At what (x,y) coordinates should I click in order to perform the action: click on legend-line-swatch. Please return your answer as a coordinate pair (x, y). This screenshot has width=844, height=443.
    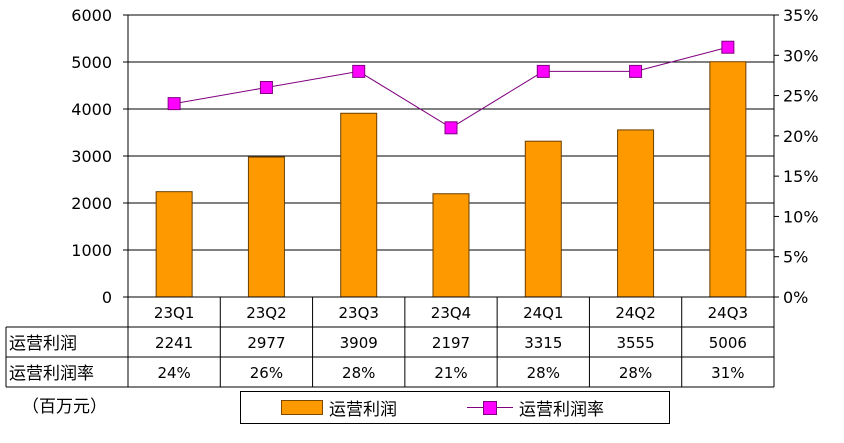
    Looking at the image, I should click on (490, 407).